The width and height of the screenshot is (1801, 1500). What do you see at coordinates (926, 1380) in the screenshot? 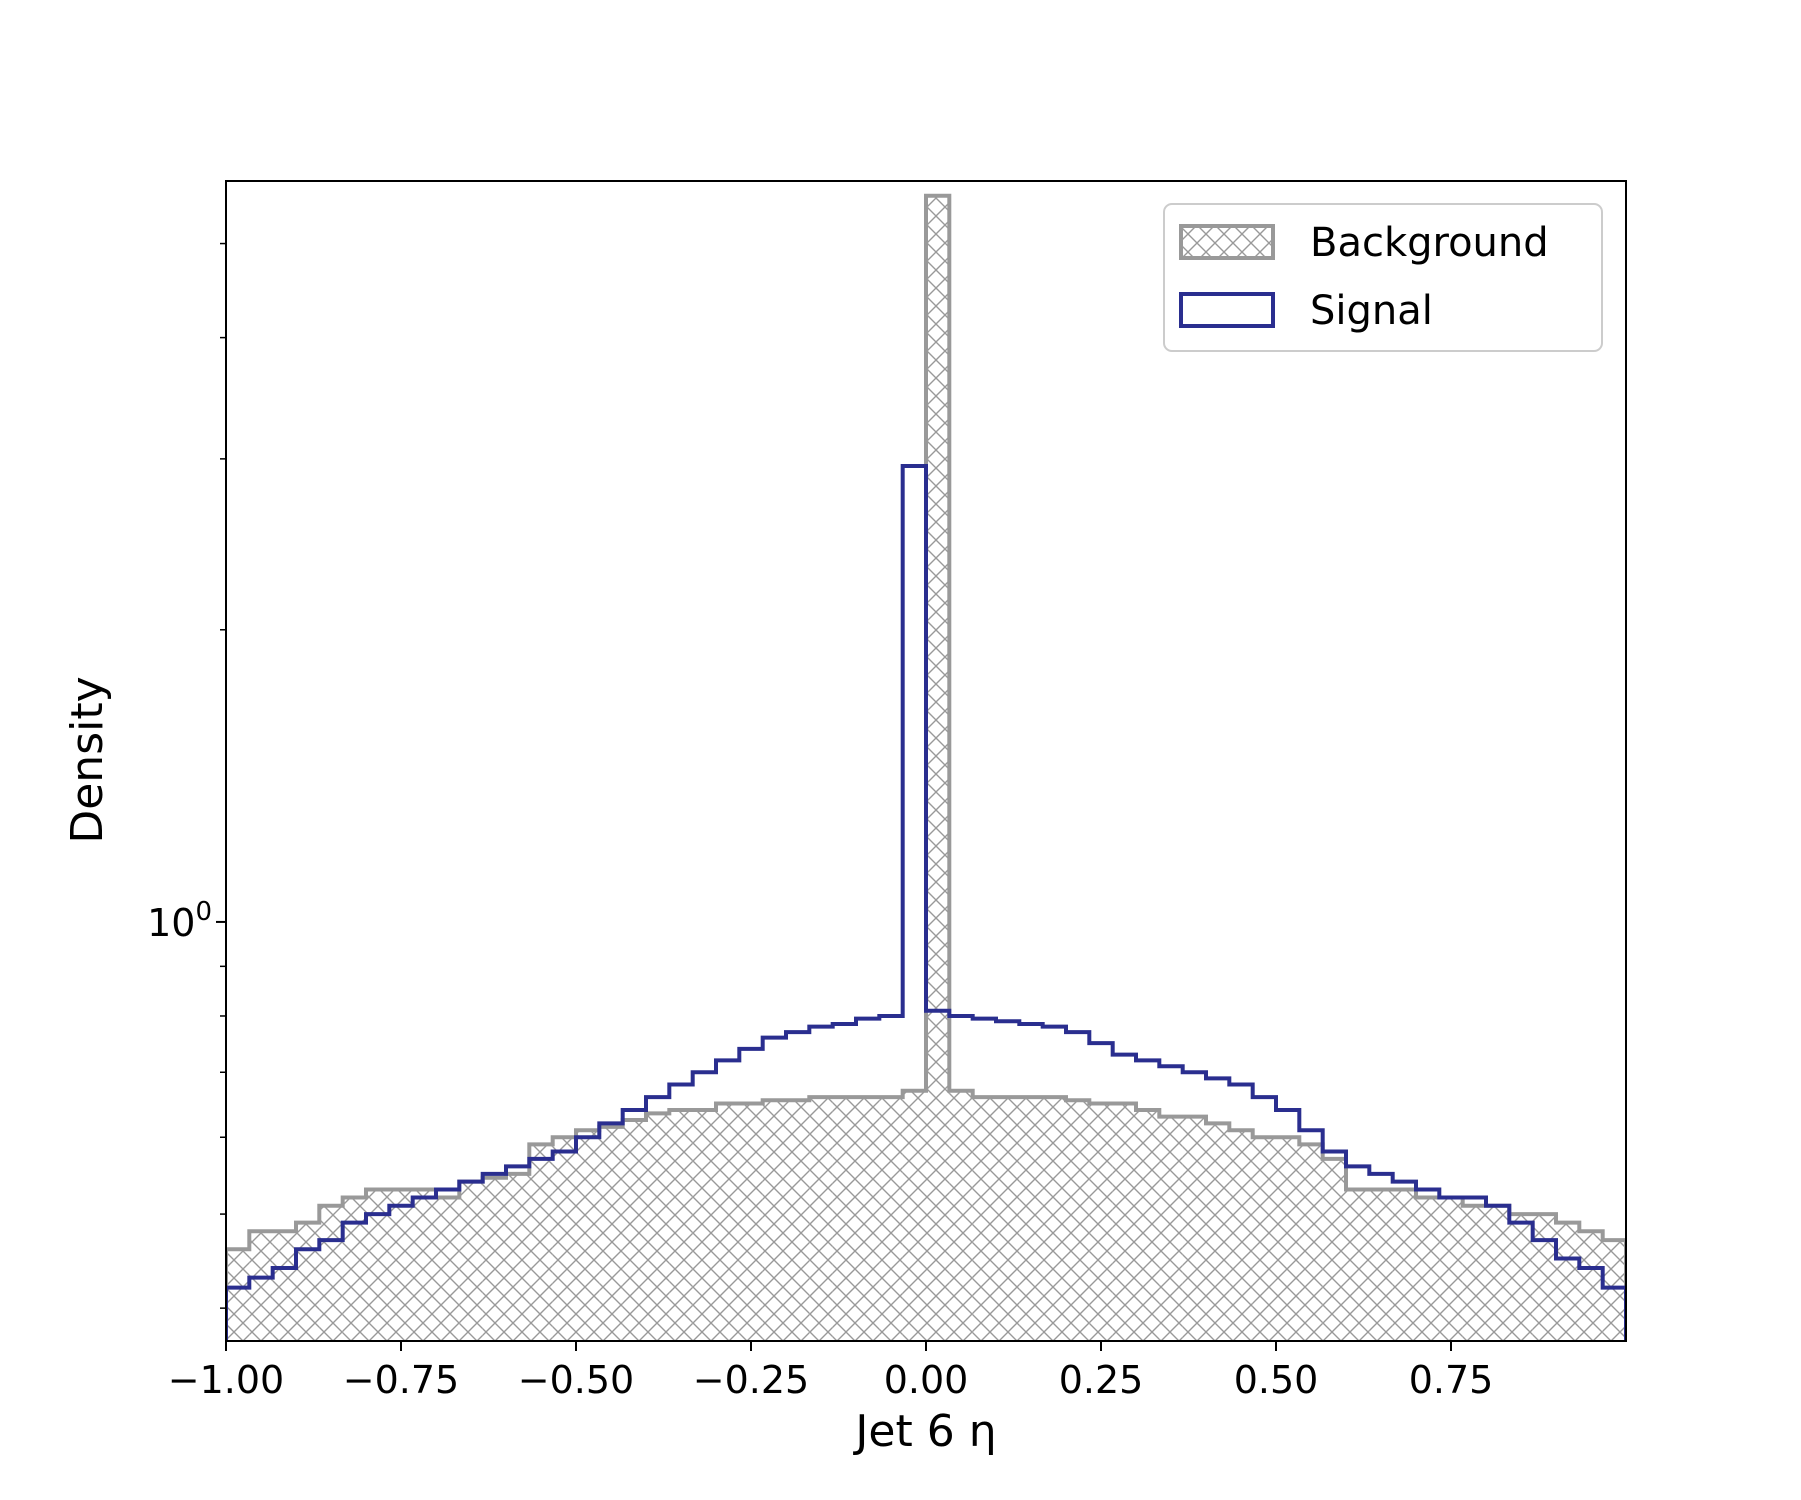
I see `x-tick-label: 0.00` at bounding box center [926, 1380].